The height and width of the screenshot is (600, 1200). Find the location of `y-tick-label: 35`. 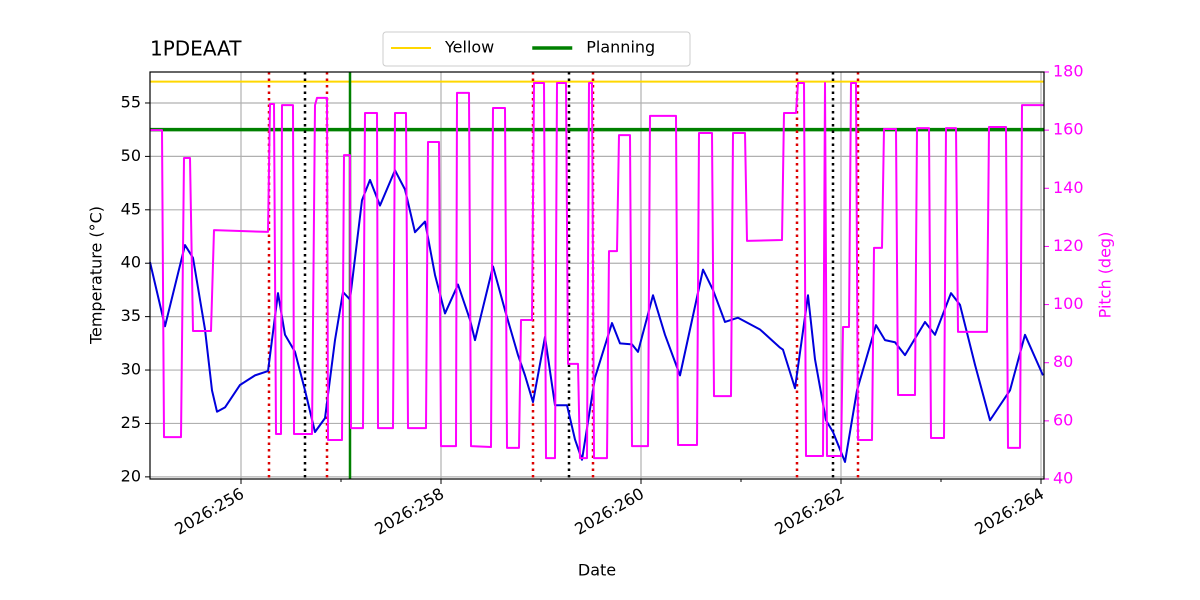

y-tick-label: 35 is located at coordinates (131, 315).